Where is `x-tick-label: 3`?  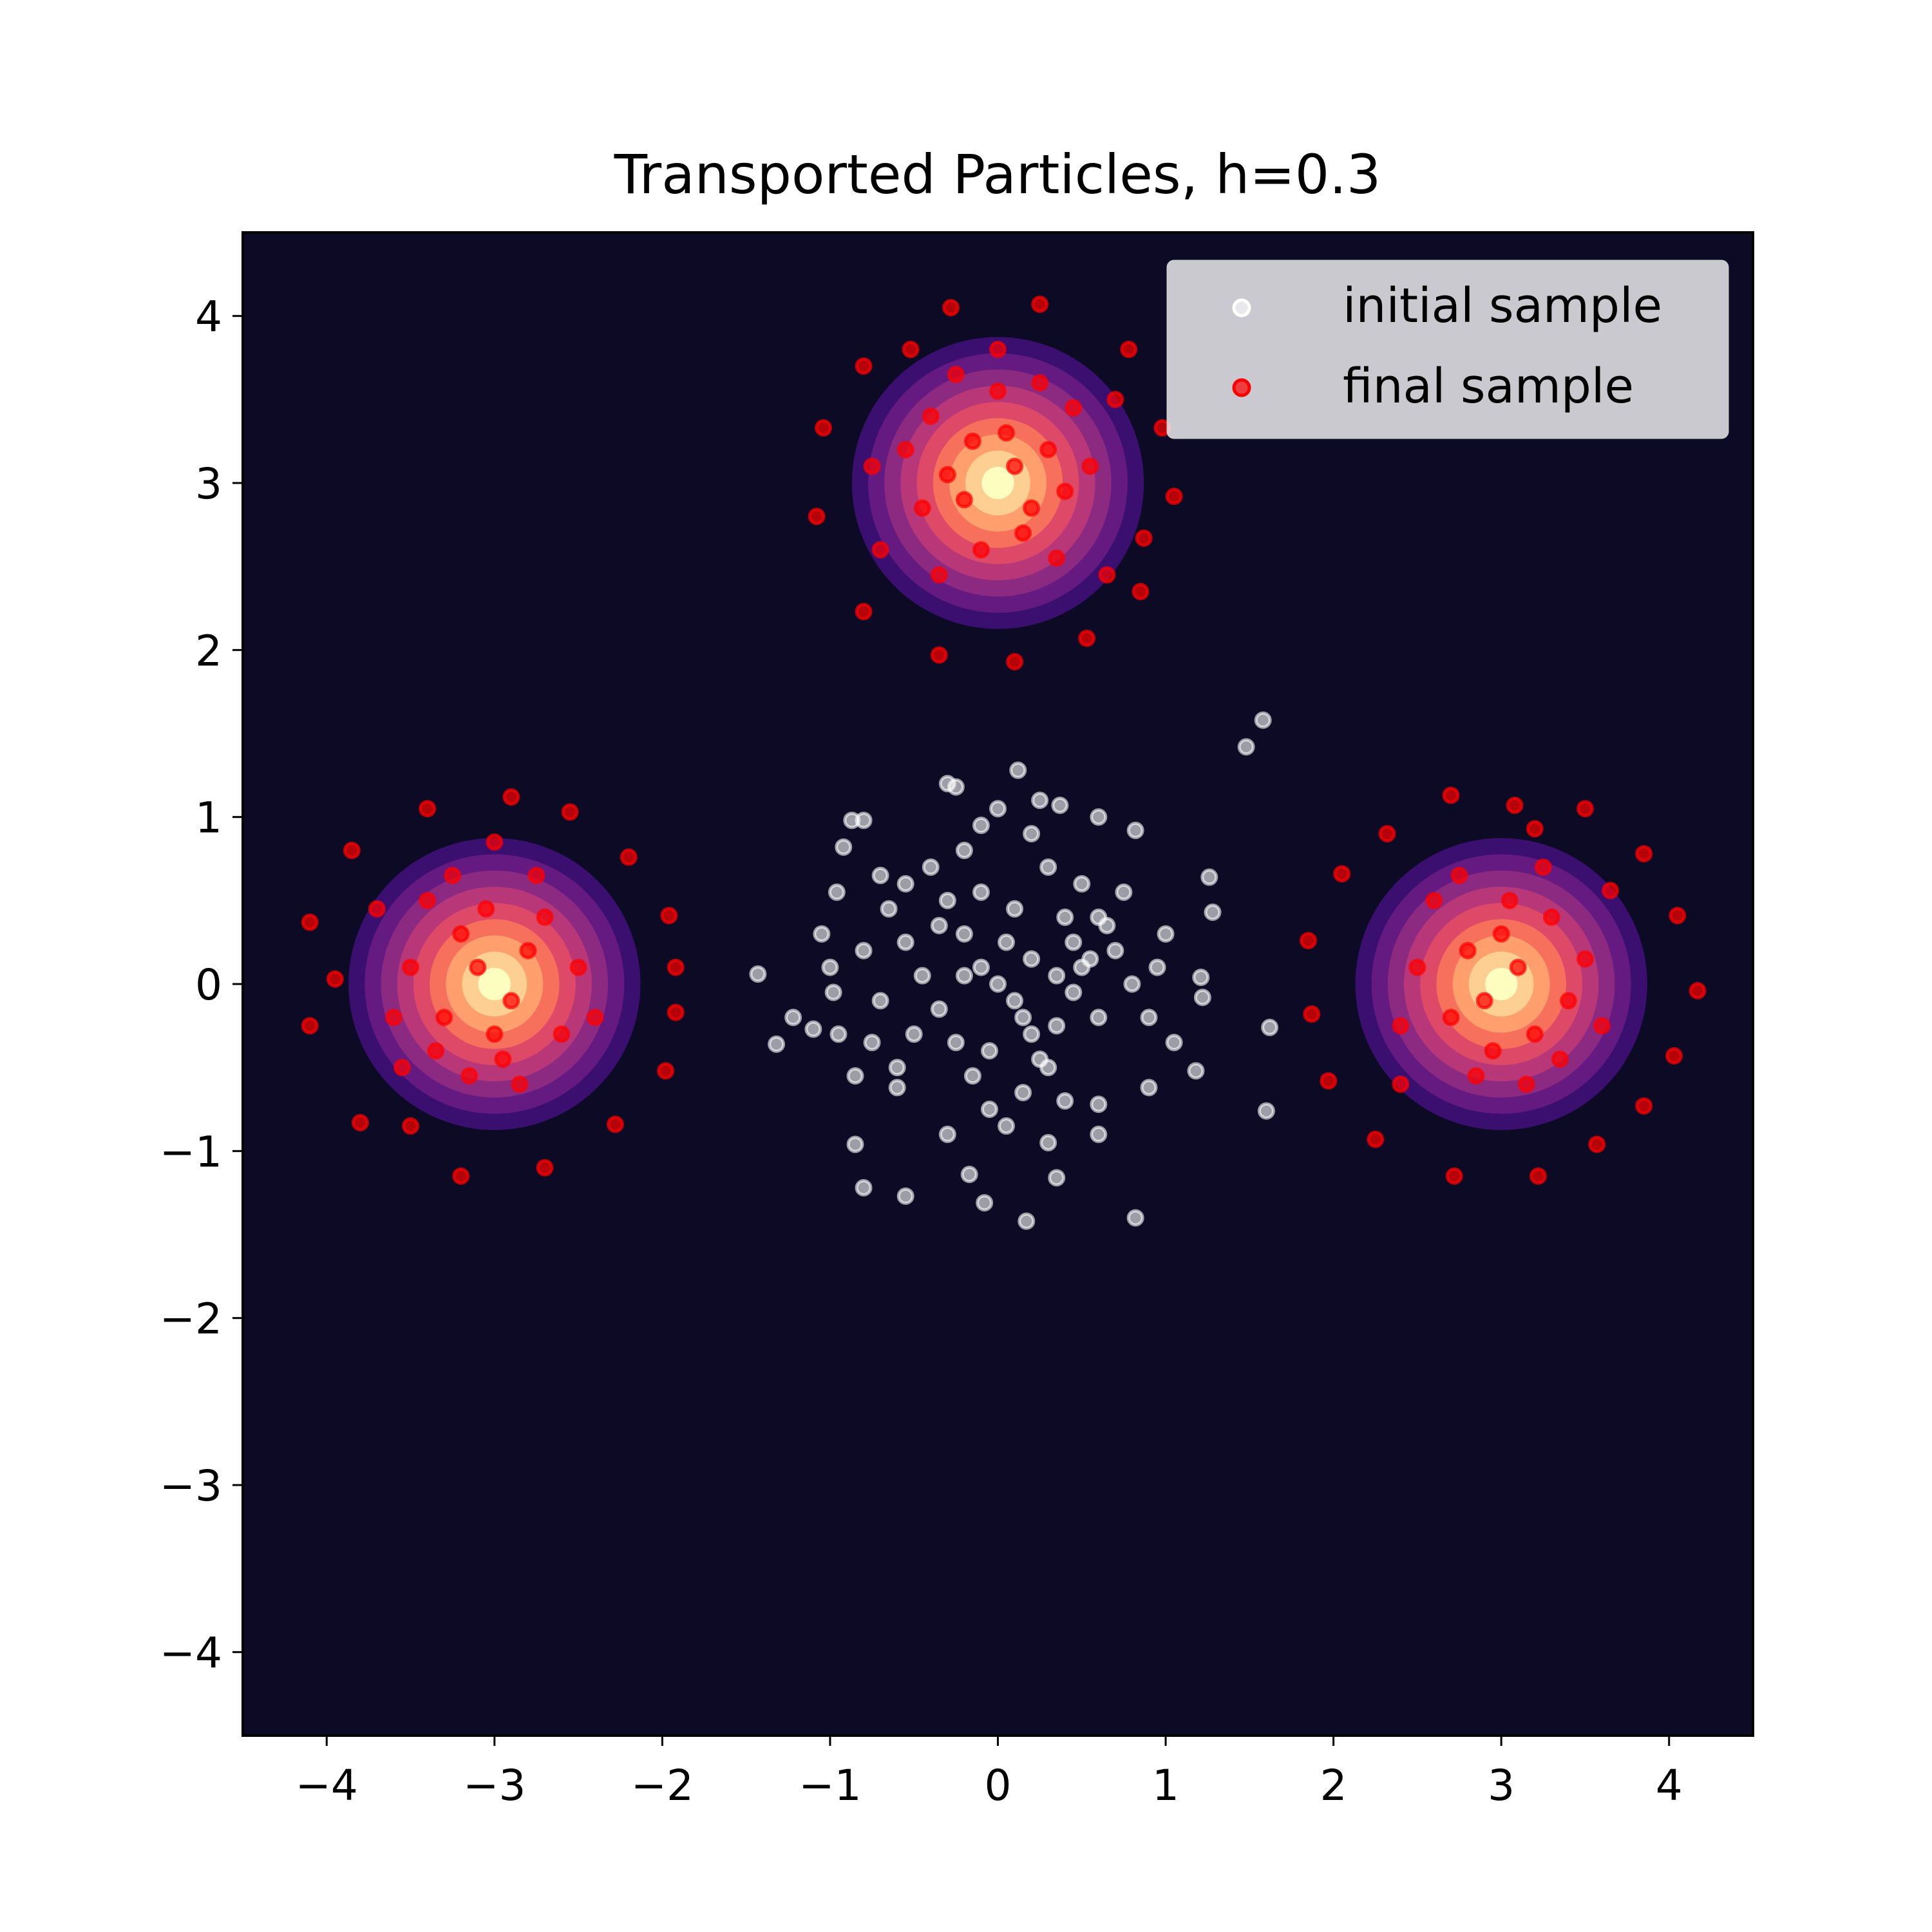 x-tick-label: 3 is located at coordinates (1502, 1785).